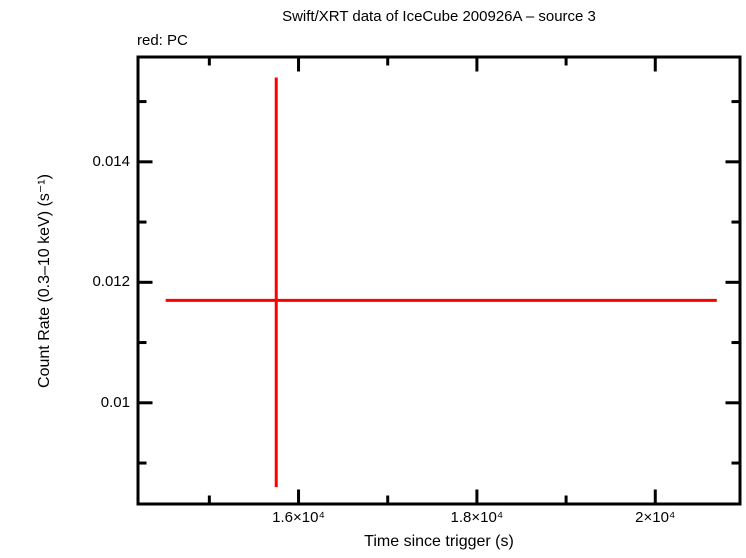  I want to click on x-tick-label: 1.8×10⁴, so click(477, 517).